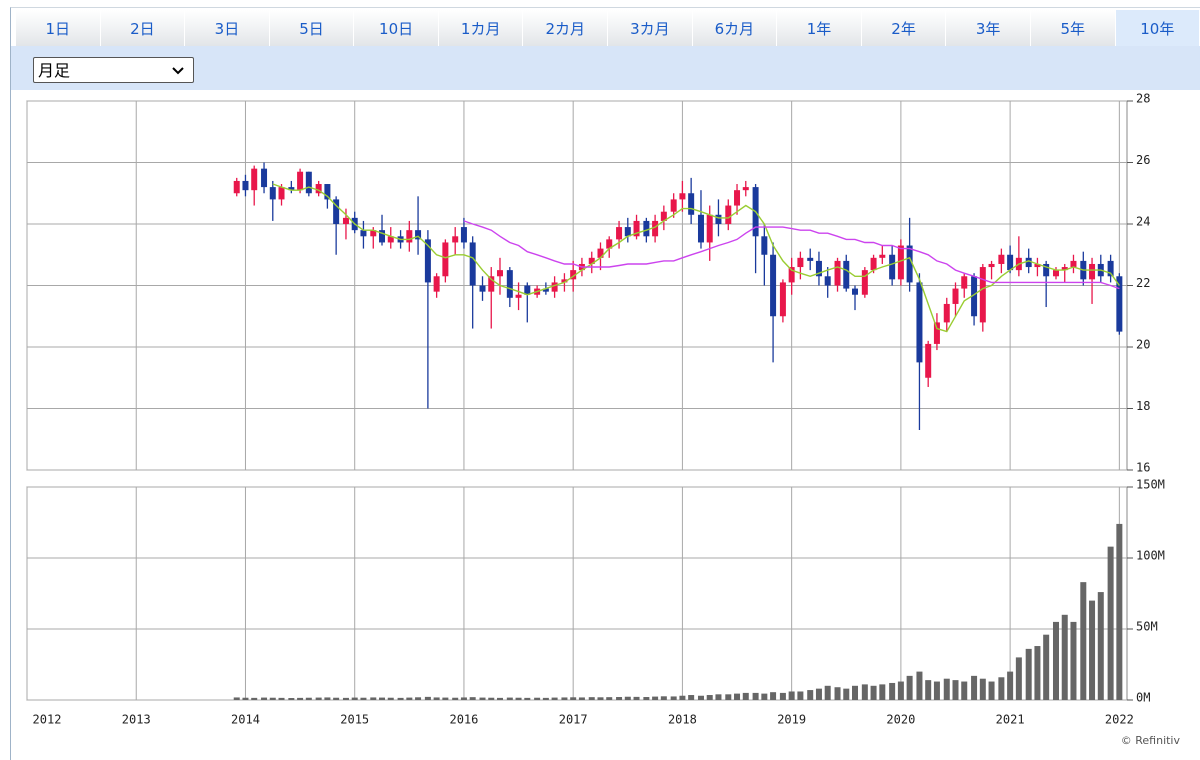  I want to click on period-tab: 1年, so click(819, 28).